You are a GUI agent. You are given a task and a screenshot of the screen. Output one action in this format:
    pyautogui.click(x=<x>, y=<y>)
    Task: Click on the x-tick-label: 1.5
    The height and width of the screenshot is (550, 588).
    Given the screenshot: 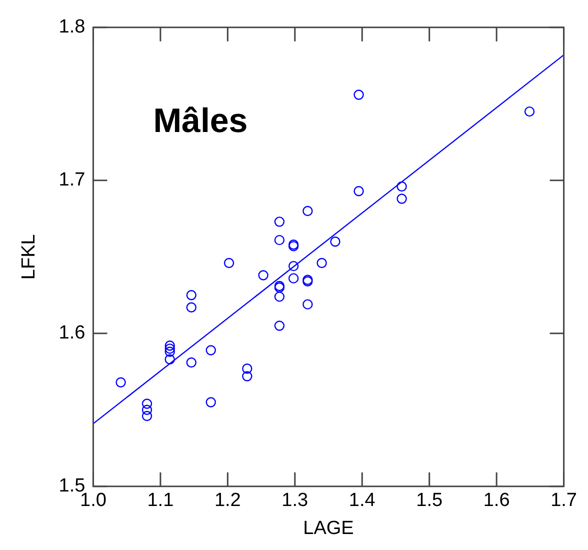 What is the action you would take?
    pyautogui.click(x=429, y=501)
    